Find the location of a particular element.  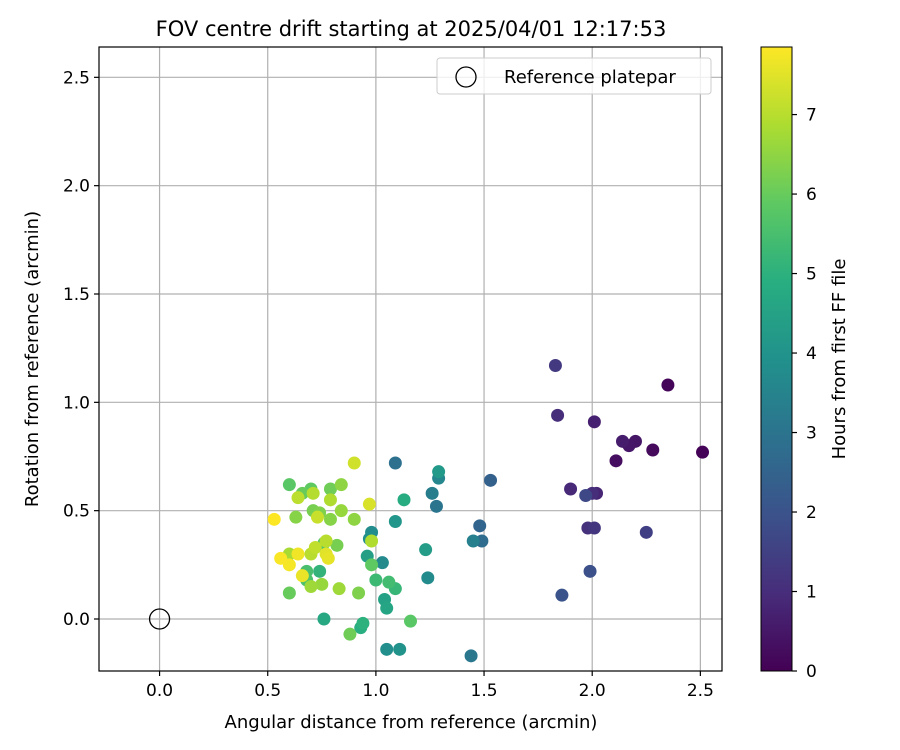

x-axis-label: Angular distance from reference (arcmin) is located at coordinates (411, 722).